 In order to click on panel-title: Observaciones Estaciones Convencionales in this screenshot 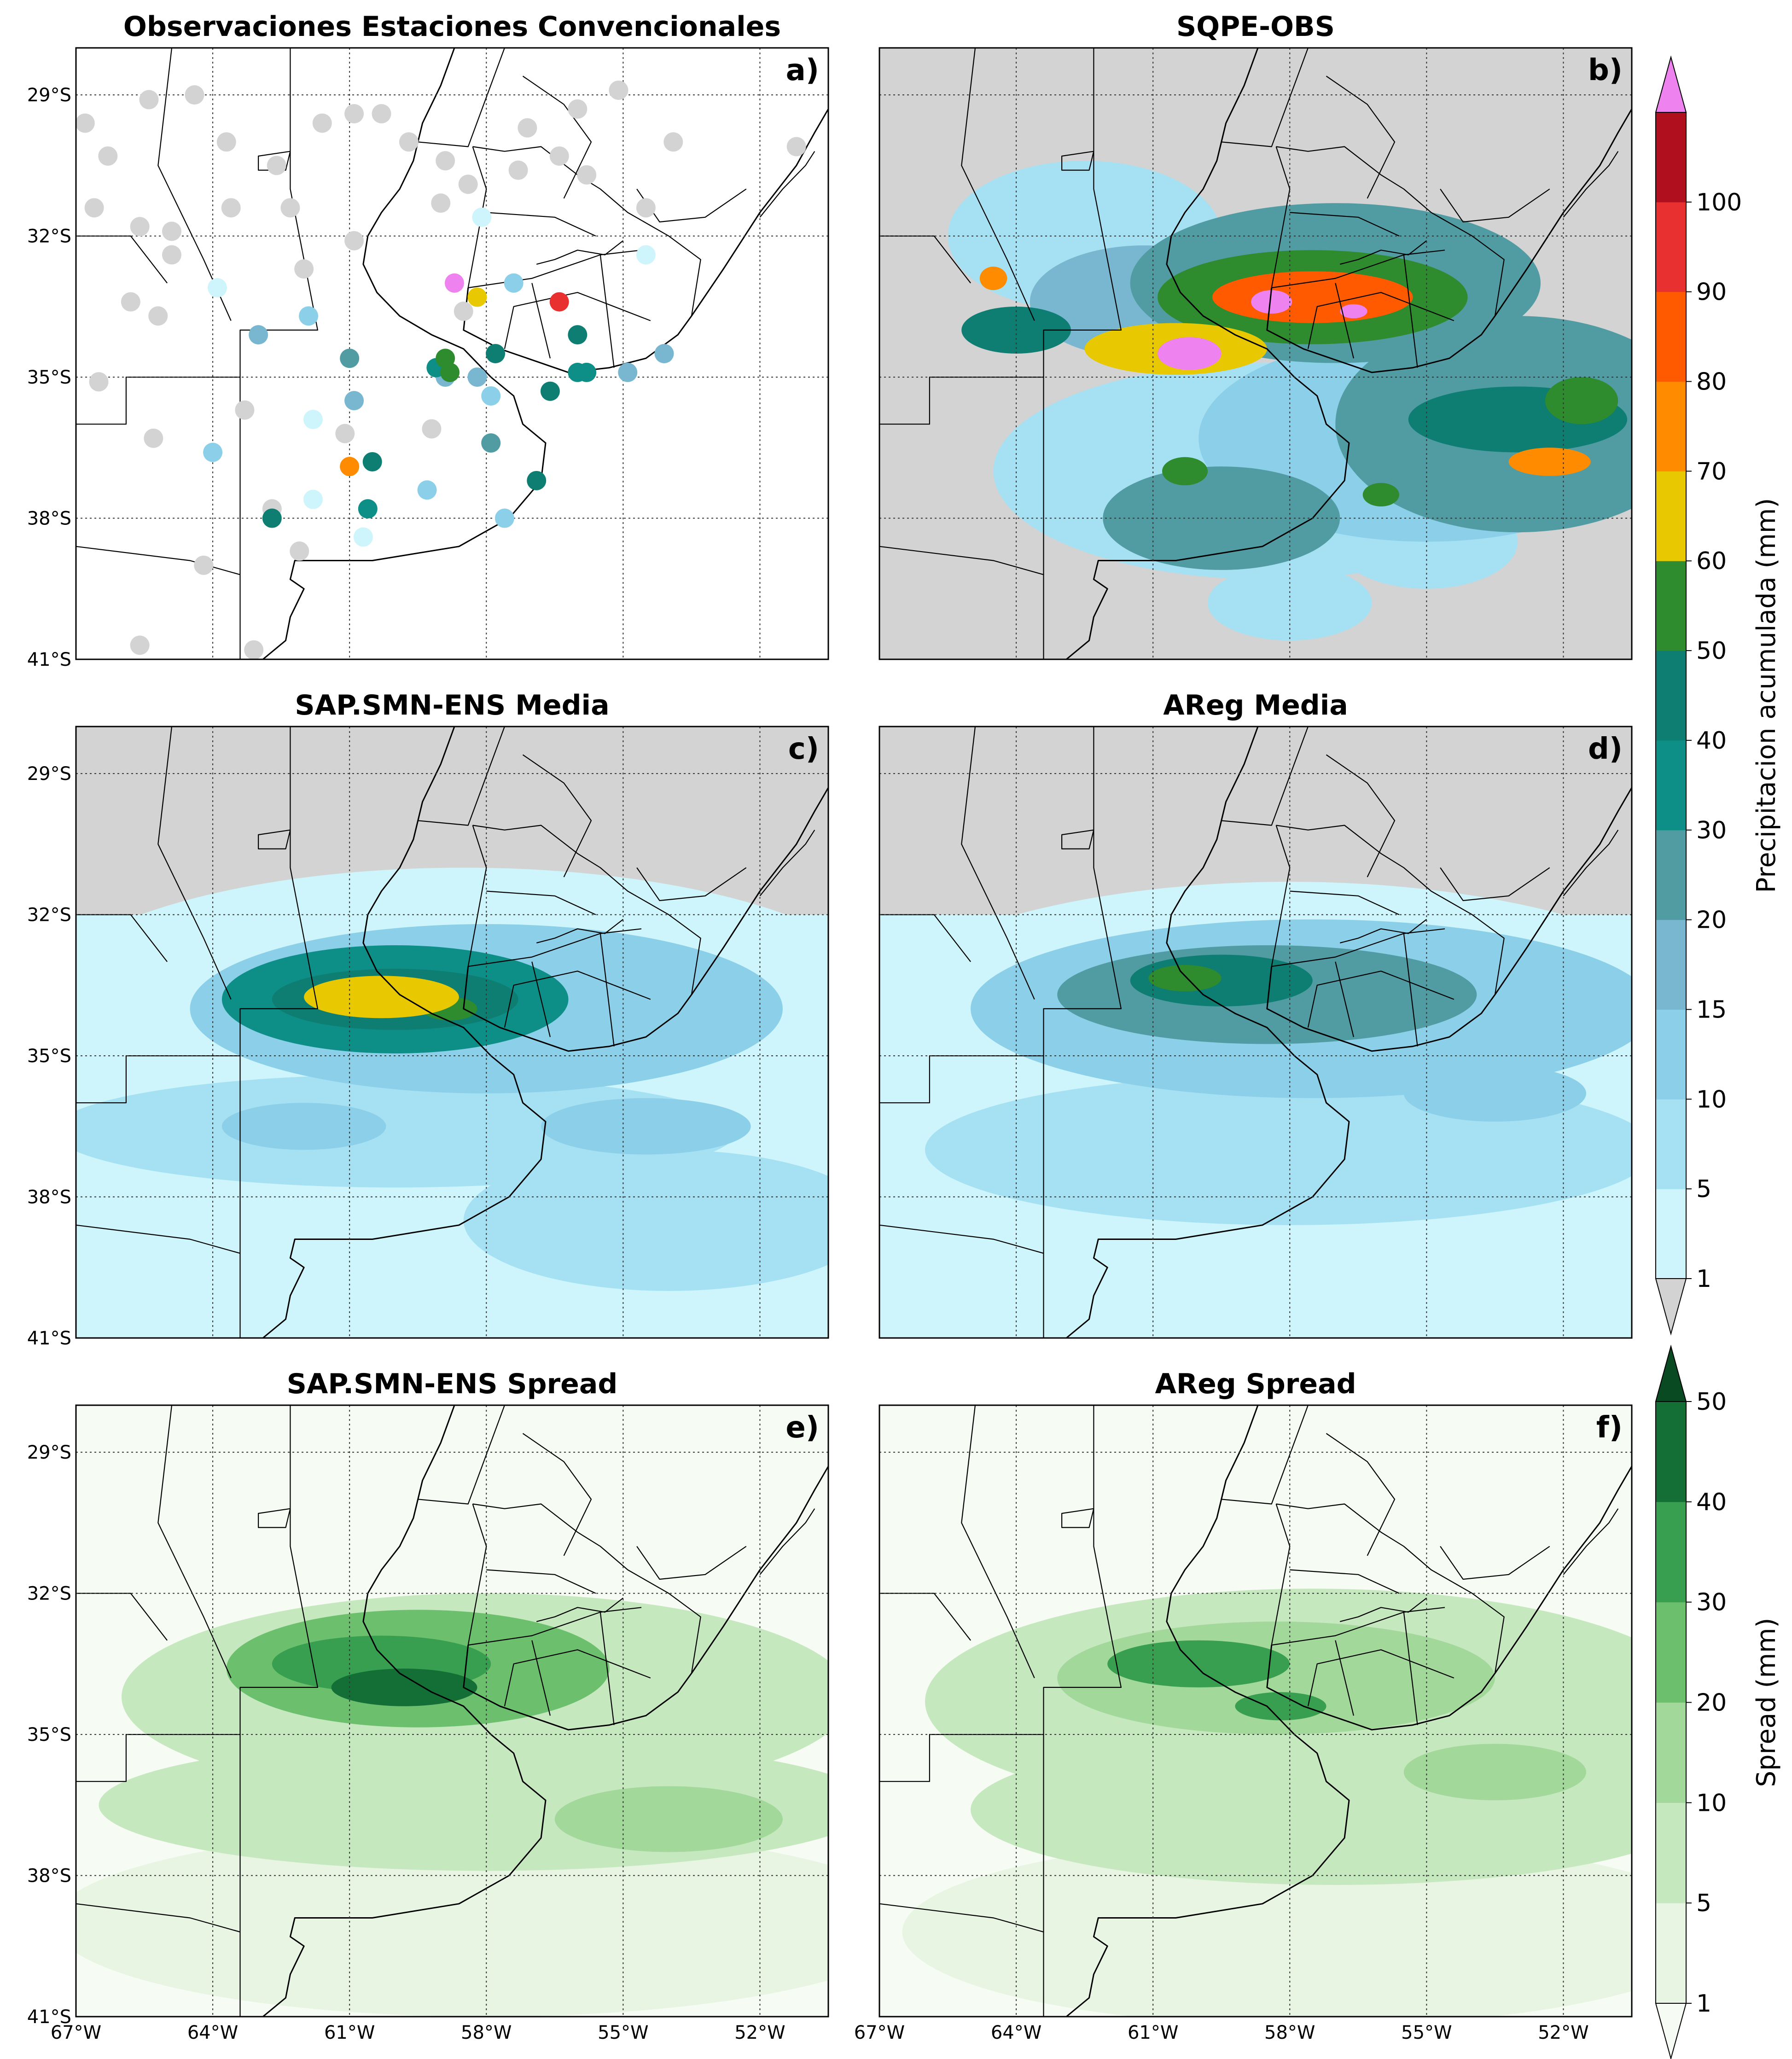, I will do `click(452, 27)`.